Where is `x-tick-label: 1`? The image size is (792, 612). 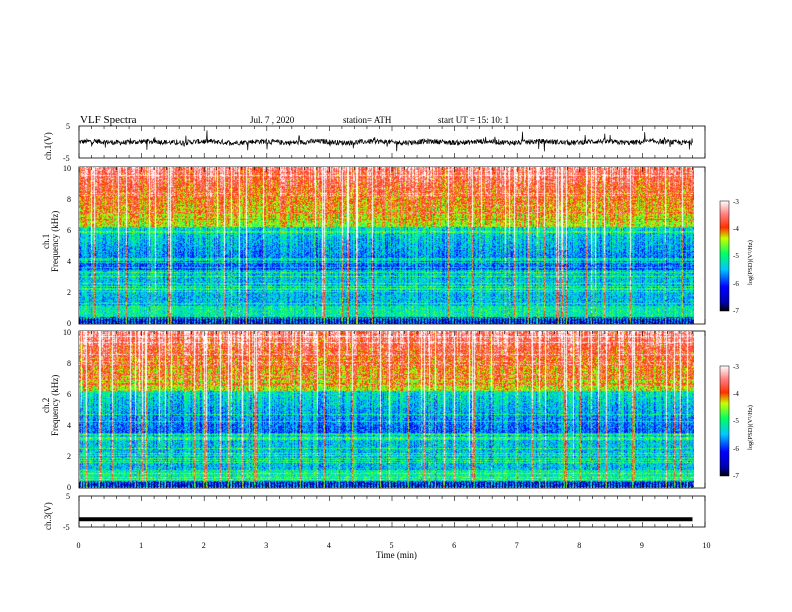
x-tick-label: 1 is located at coordinates (141, 545).